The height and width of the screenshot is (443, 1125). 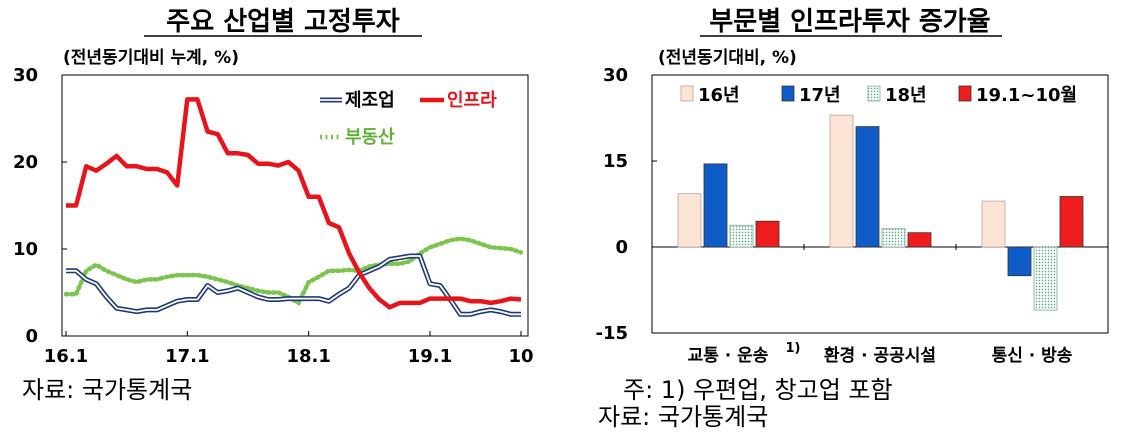 I want to click on left-x-tick-label: 16.1, so click(x=66, y=356).